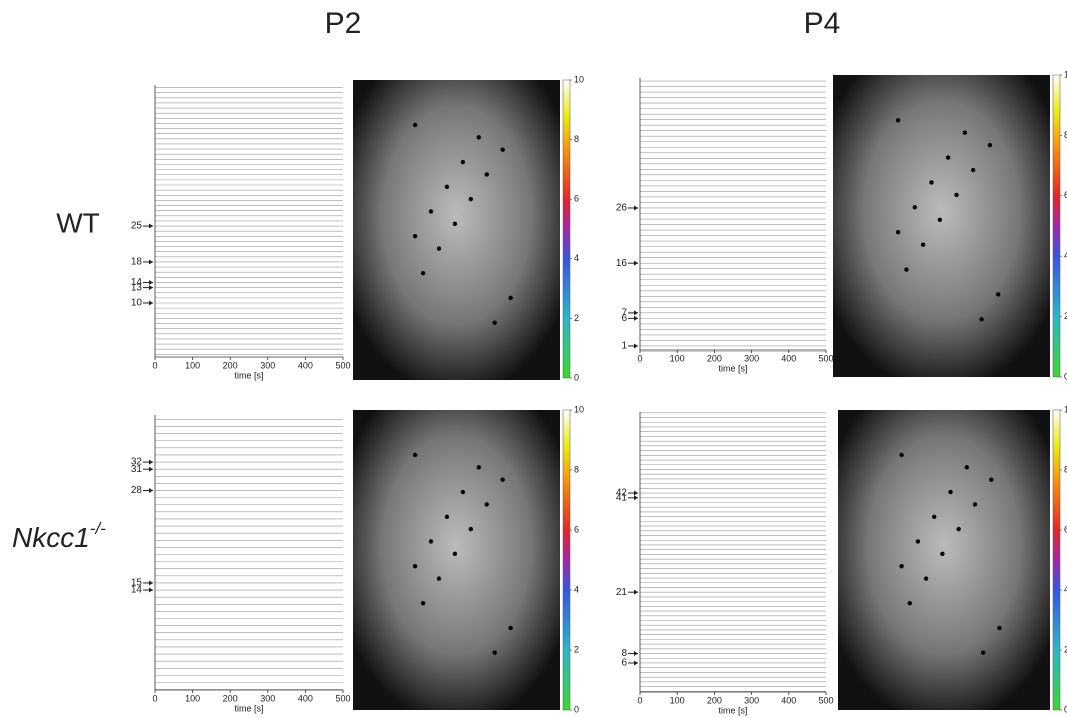  What do you see at coordinates (622, 493) in the screenshot?
I see `row-label: 42` at bounding box center [622, 493].